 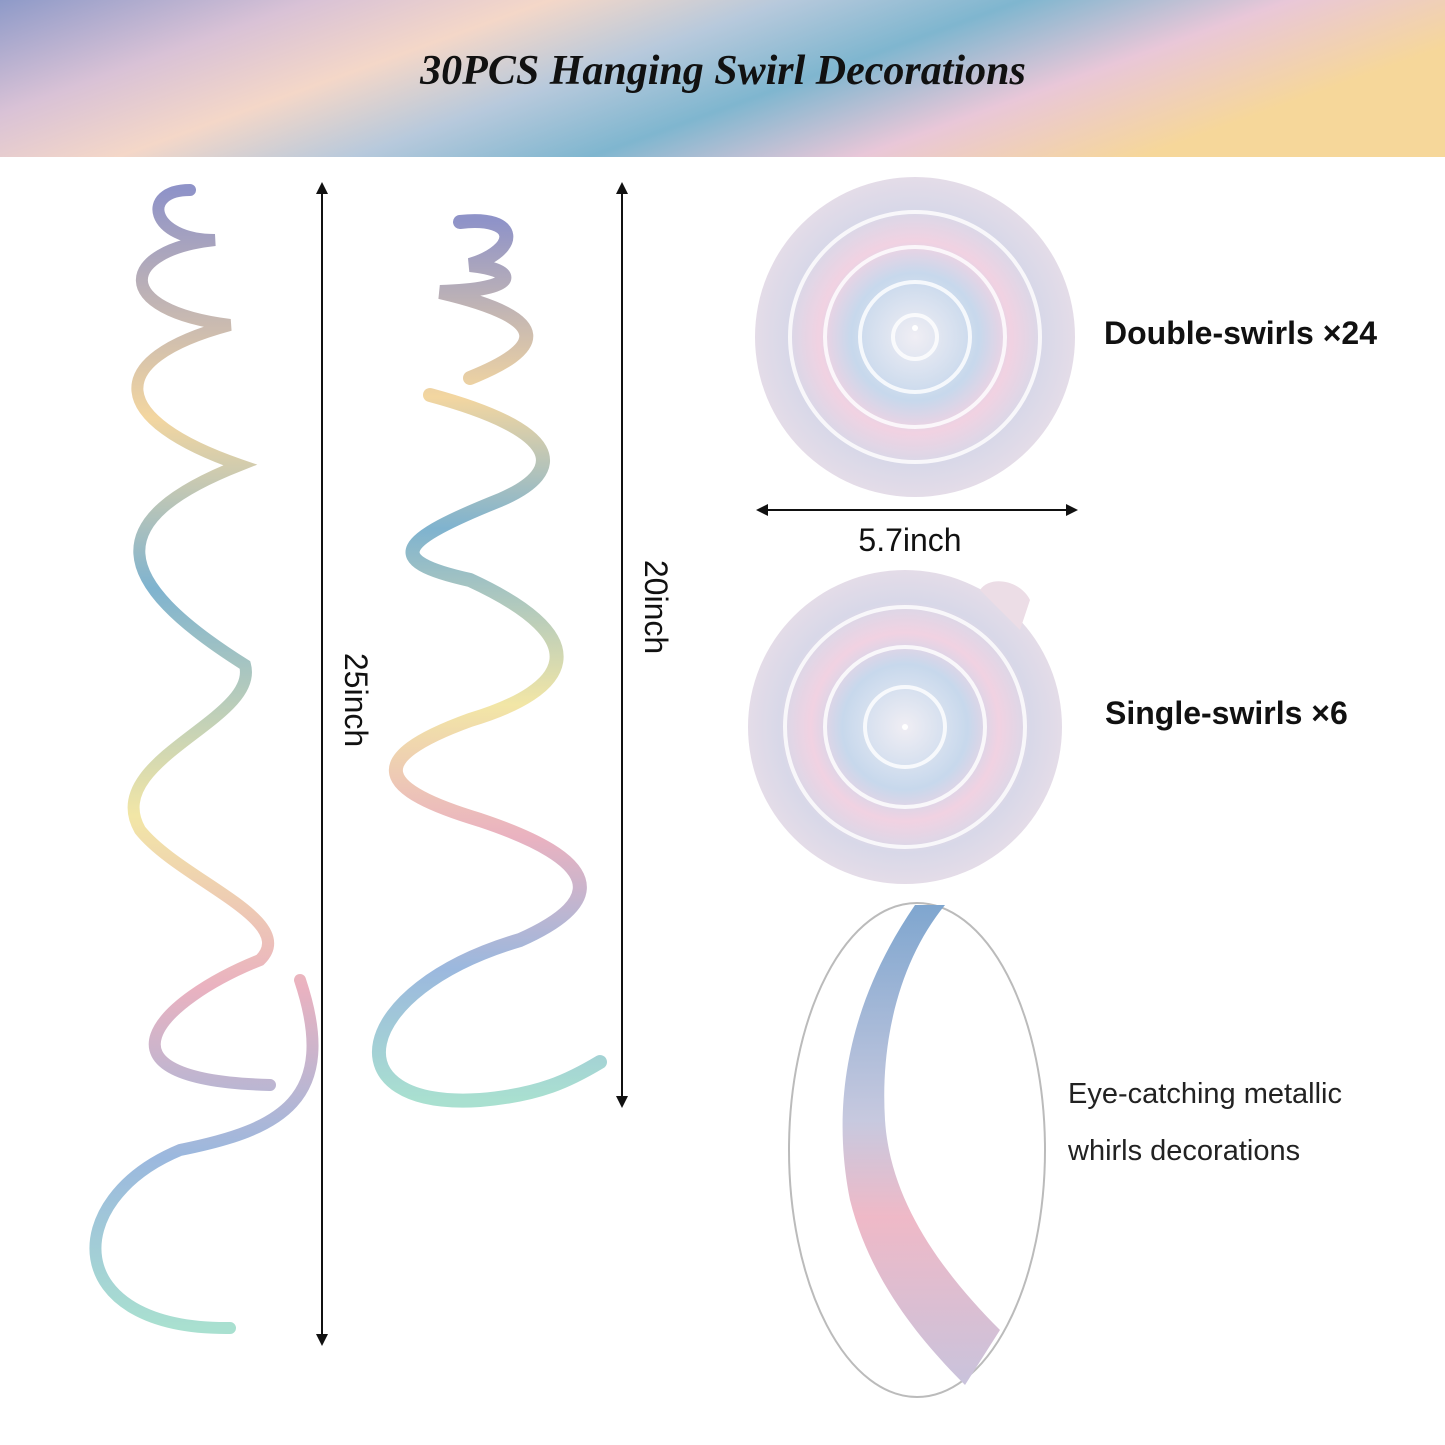 I want to click on detail-line: Eye-catching metallic, so click(x=1205, y=1094).